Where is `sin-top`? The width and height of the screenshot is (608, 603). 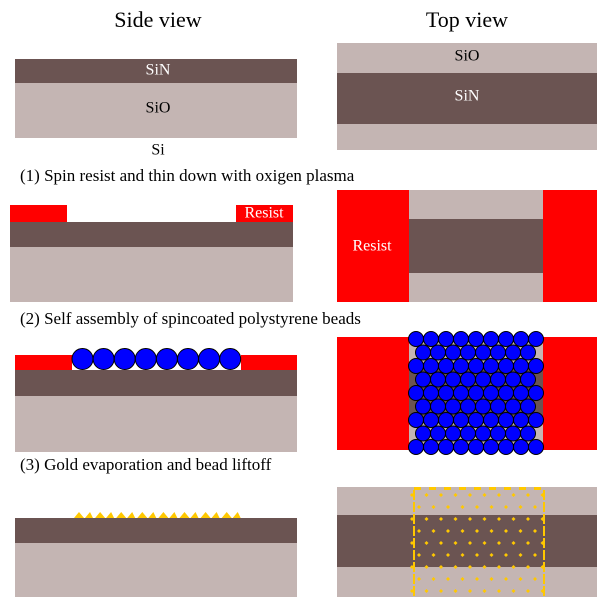
sin-top is located at coordinates (467, 541).